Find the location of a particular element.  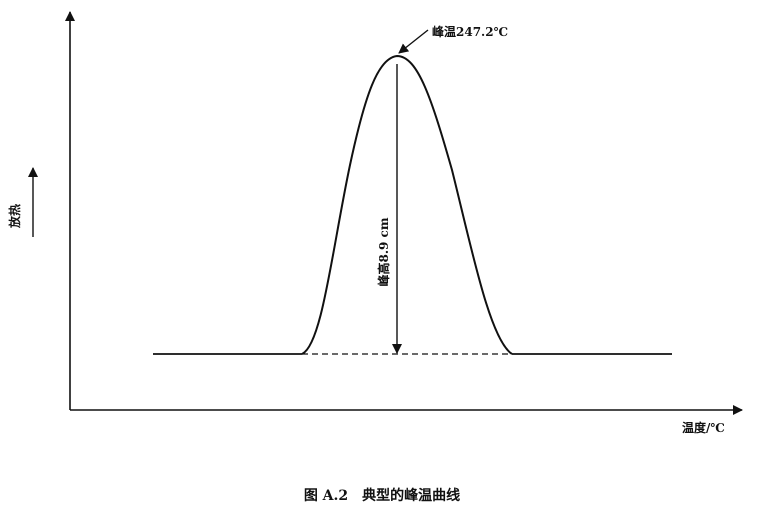

x-axis-label: 温度/℃ is located at coordinates (703, 427).